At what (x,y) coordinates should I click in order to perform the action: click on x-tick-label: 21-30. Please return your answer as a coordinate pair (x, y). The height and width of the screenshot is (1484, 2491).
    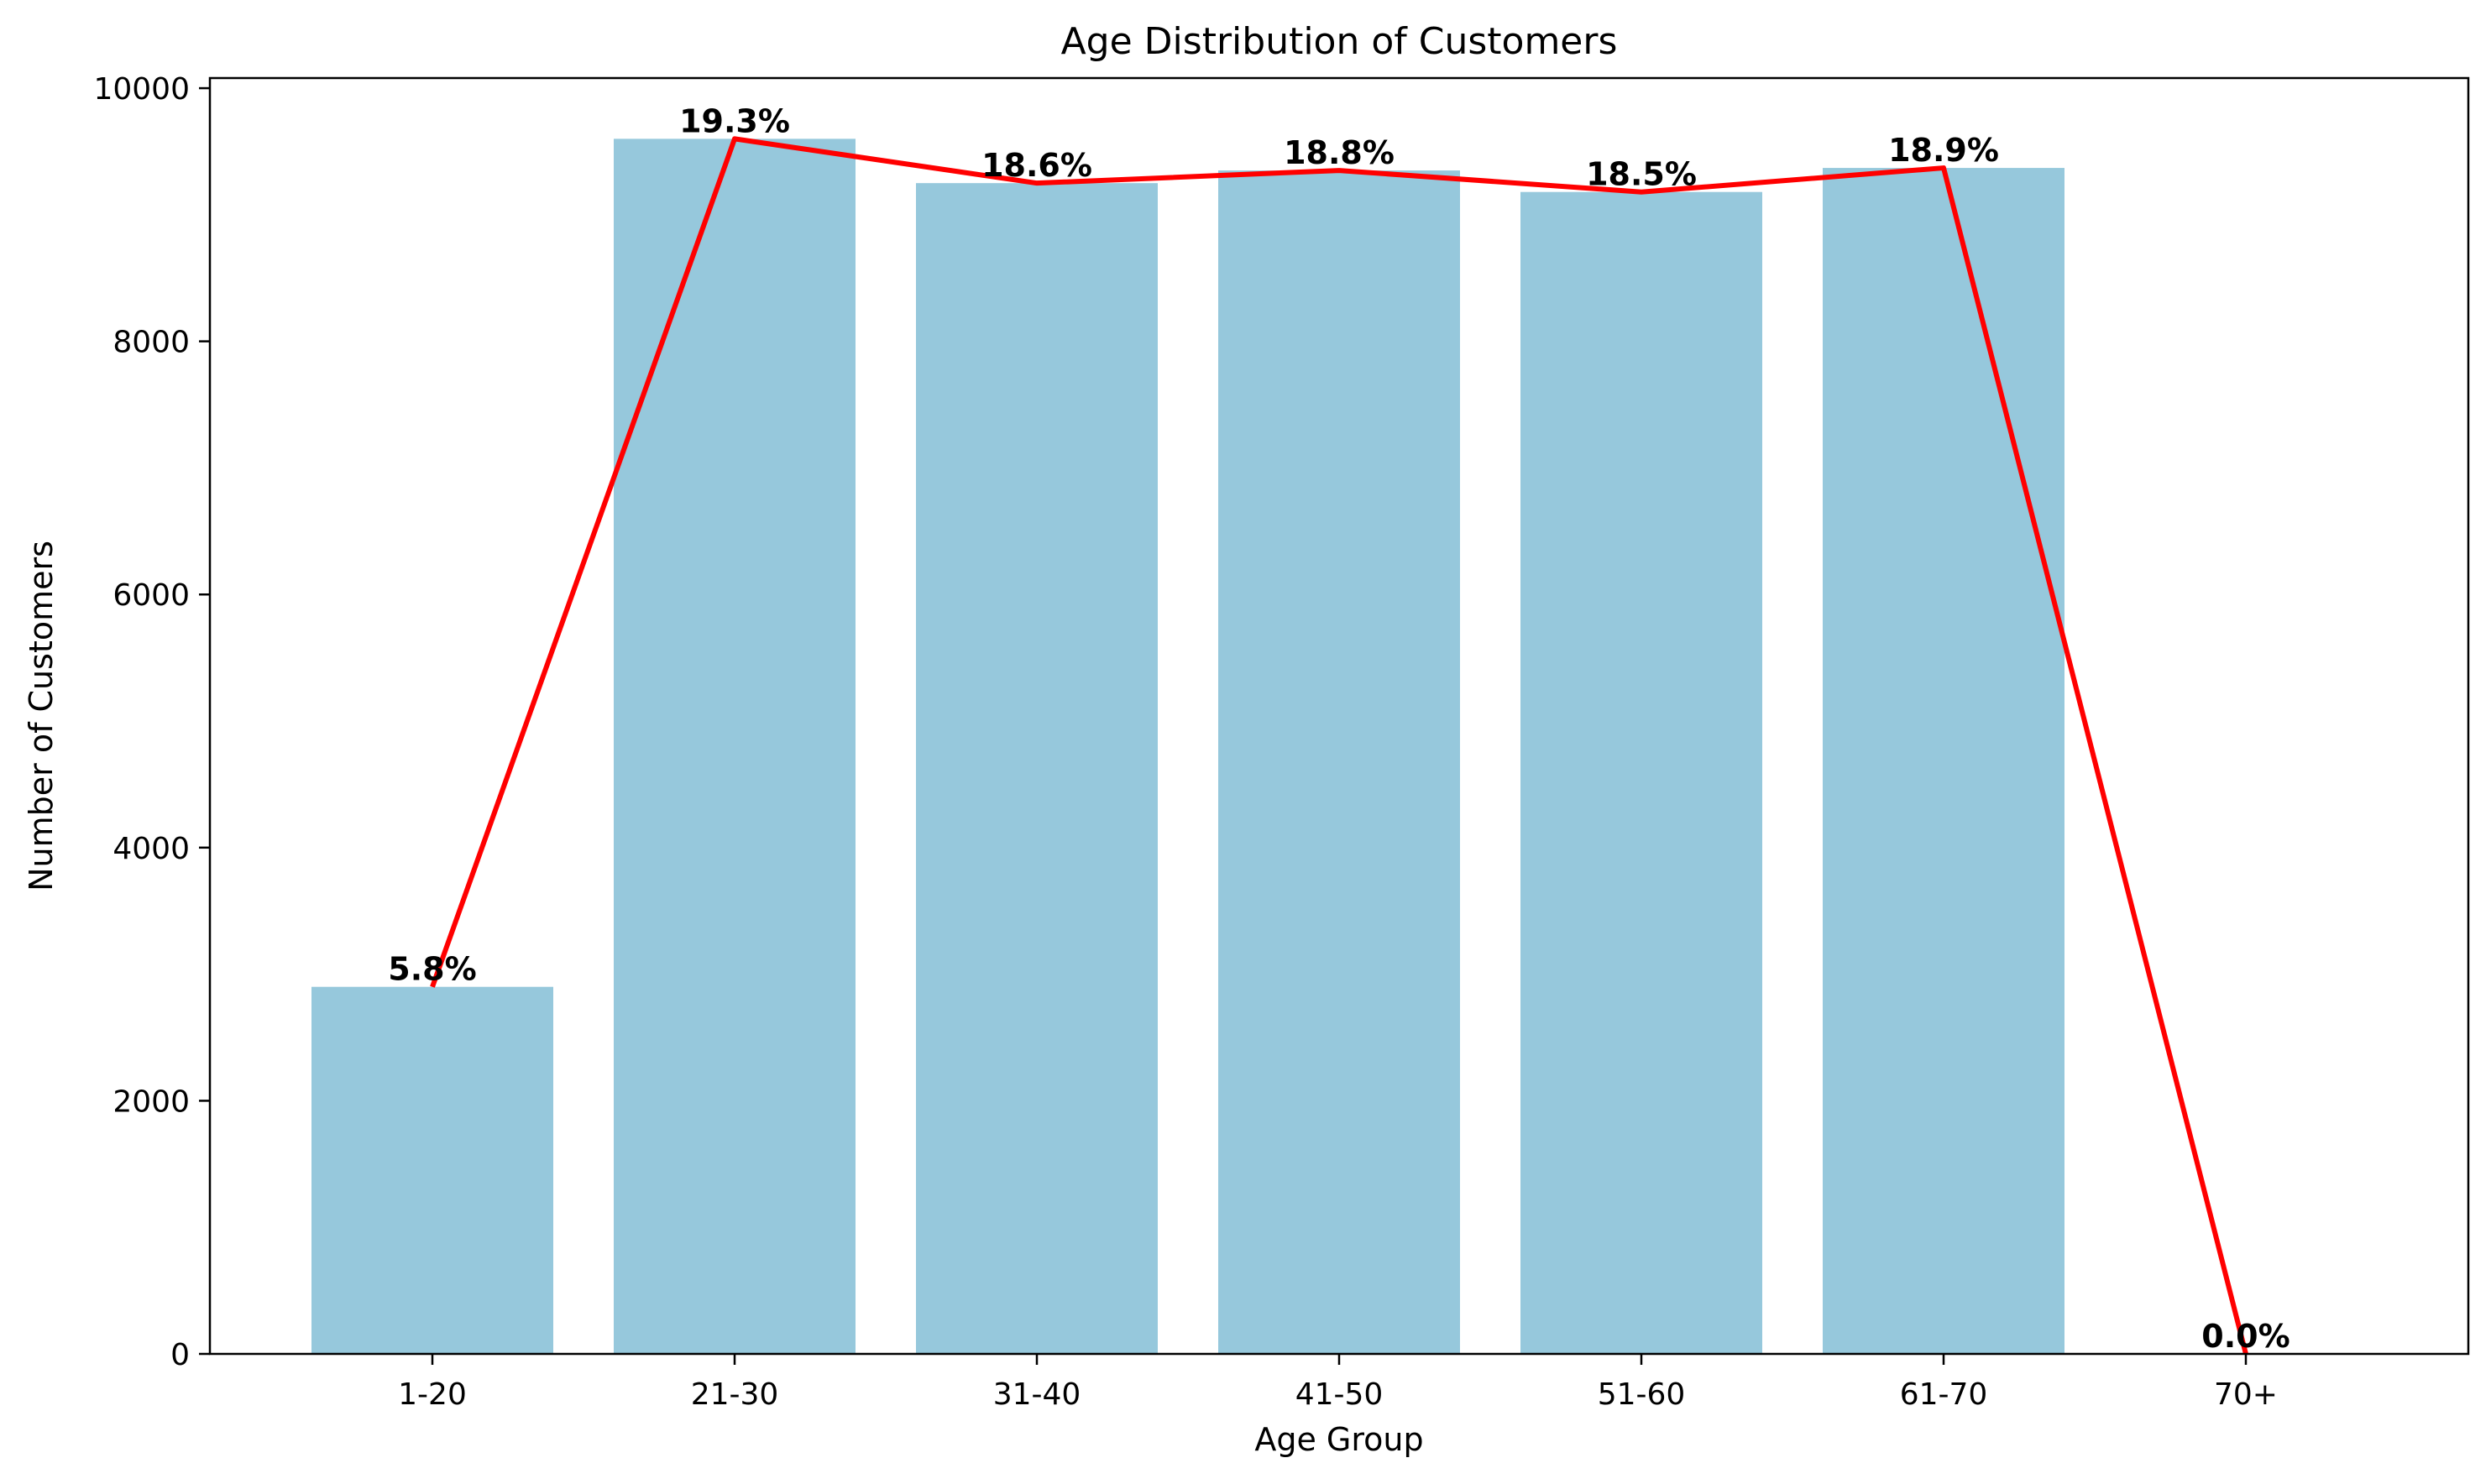
    Looking at the image, I should click on (735, 1394).